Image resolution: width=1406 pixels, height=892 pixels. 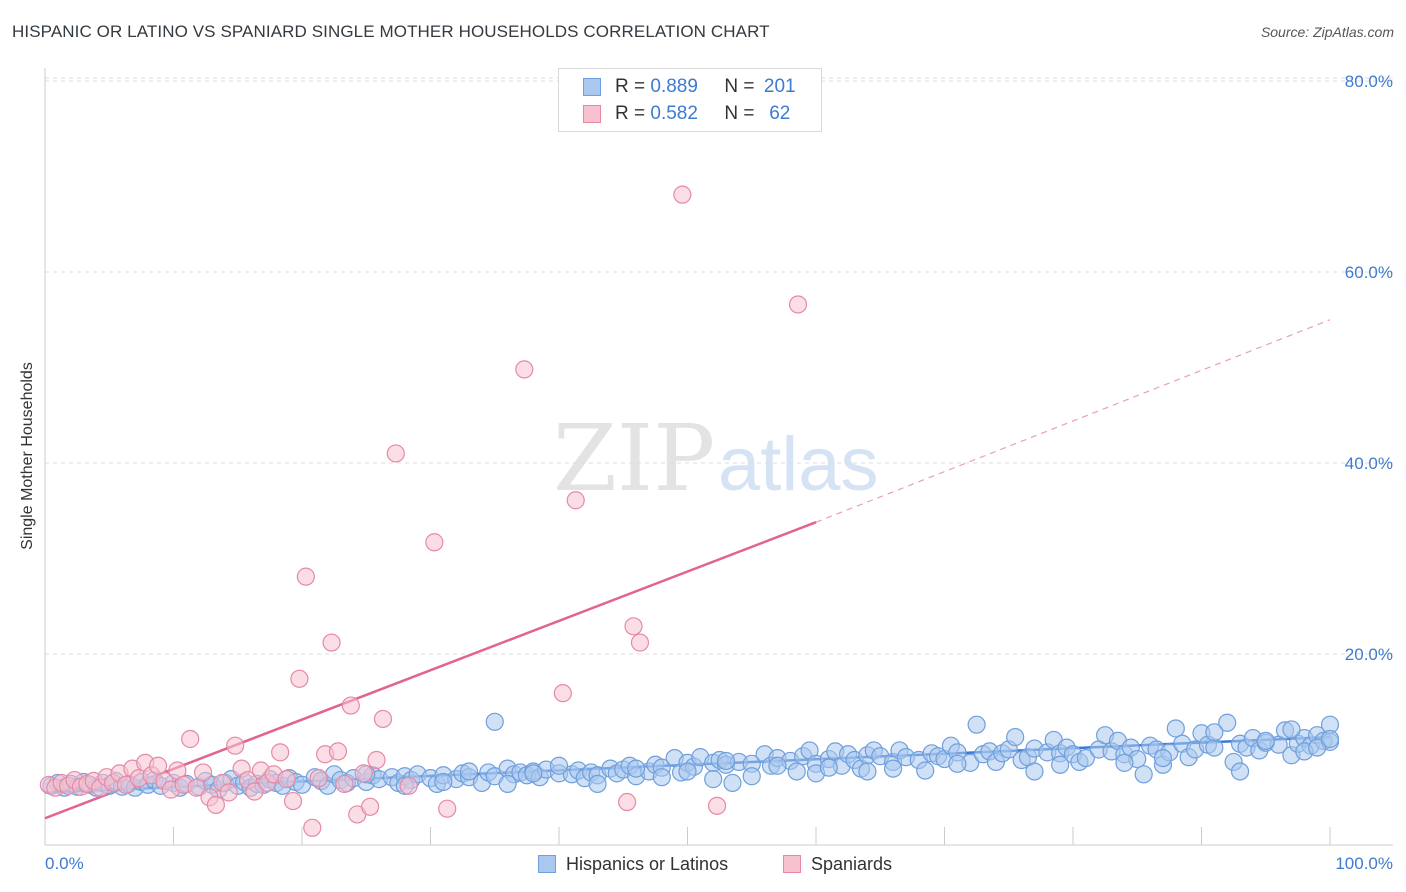 What do you see at coordinates (792, 864) in the screenshot?
I see `bottom-legend-swatch-spaniards` at bounding box center [792, 864].